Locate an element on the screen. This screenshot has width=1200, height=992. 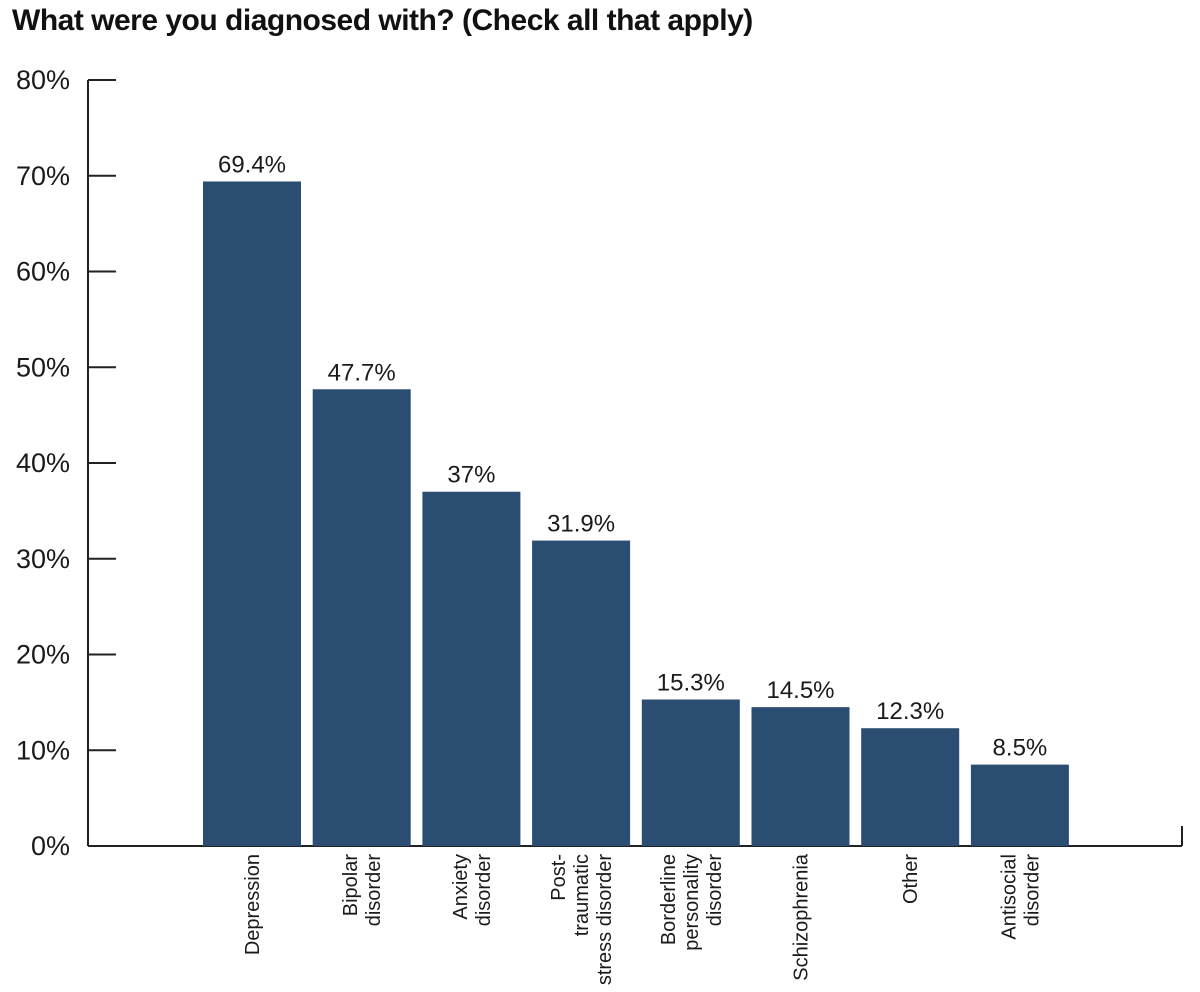
category-label-line: Schizophrenia is located at coordinates (802, 917).